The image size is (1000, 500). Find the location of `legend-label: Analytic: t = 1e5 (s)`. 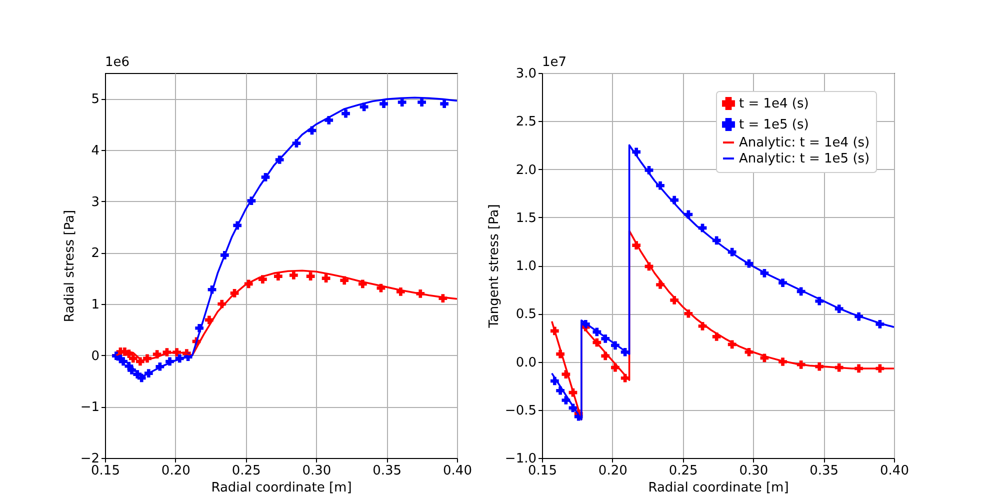

legend-label: Analytic: t = 1e5 (s) is located at coordinates (804, 159).